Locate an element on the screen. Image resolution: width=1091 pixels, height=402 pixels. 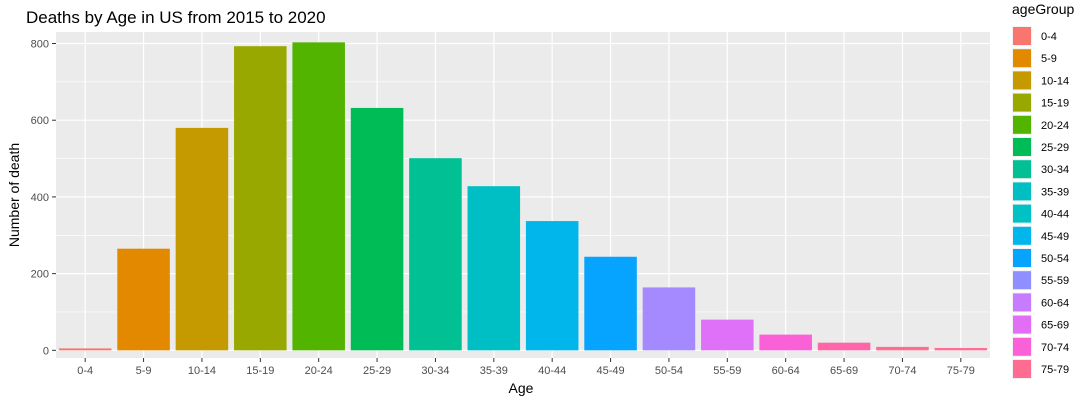
legend-label: 45-49 is located at coordinates (1055, 237).